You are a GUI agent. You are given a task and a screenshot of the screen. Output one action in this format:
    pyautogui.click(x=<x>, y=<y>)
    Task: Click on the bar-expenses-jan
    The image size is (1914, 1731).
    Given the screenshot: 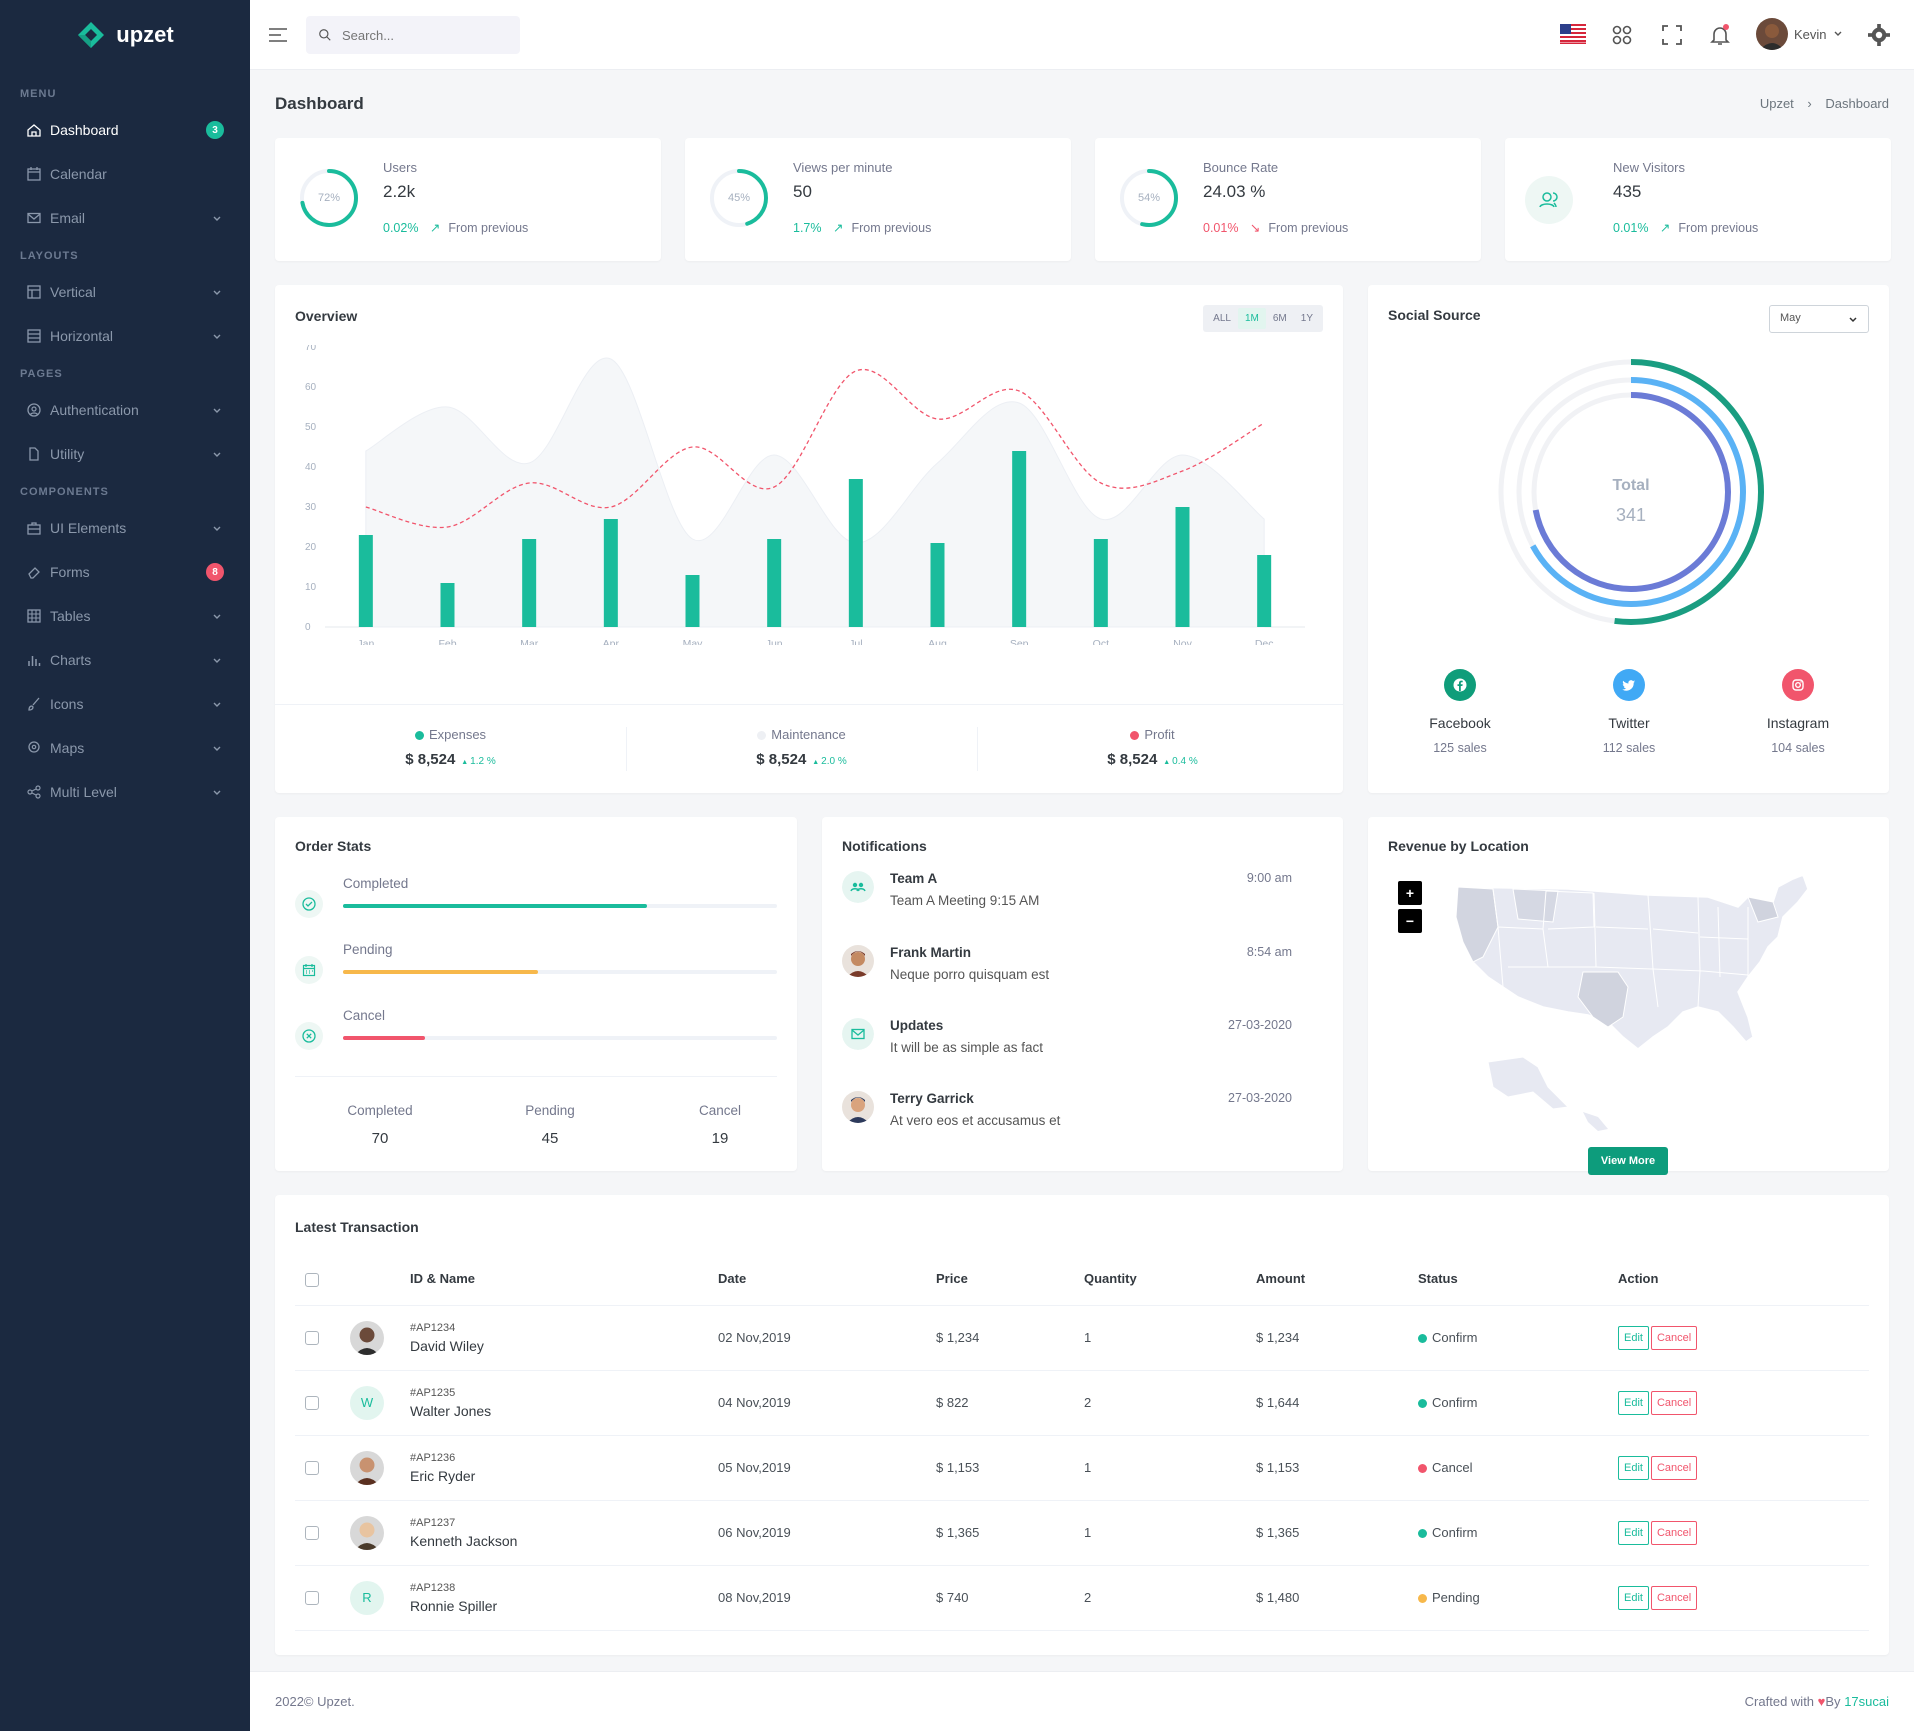 What is the action you would take?
    pyautogui.click(x=365, y=581)
    